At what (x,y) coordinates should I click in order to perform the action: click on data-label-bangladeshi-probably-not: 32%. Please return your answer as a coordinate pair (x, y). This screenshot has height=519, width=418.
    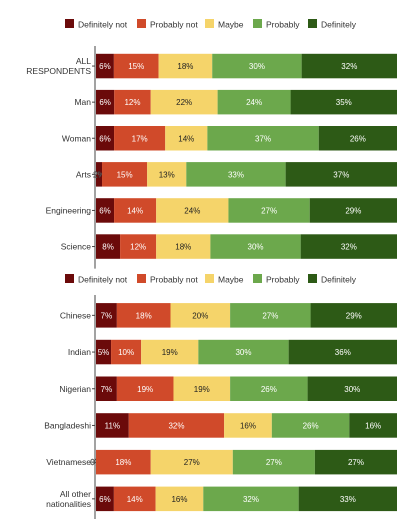
    Looking at the image, I should click on (176, 425).